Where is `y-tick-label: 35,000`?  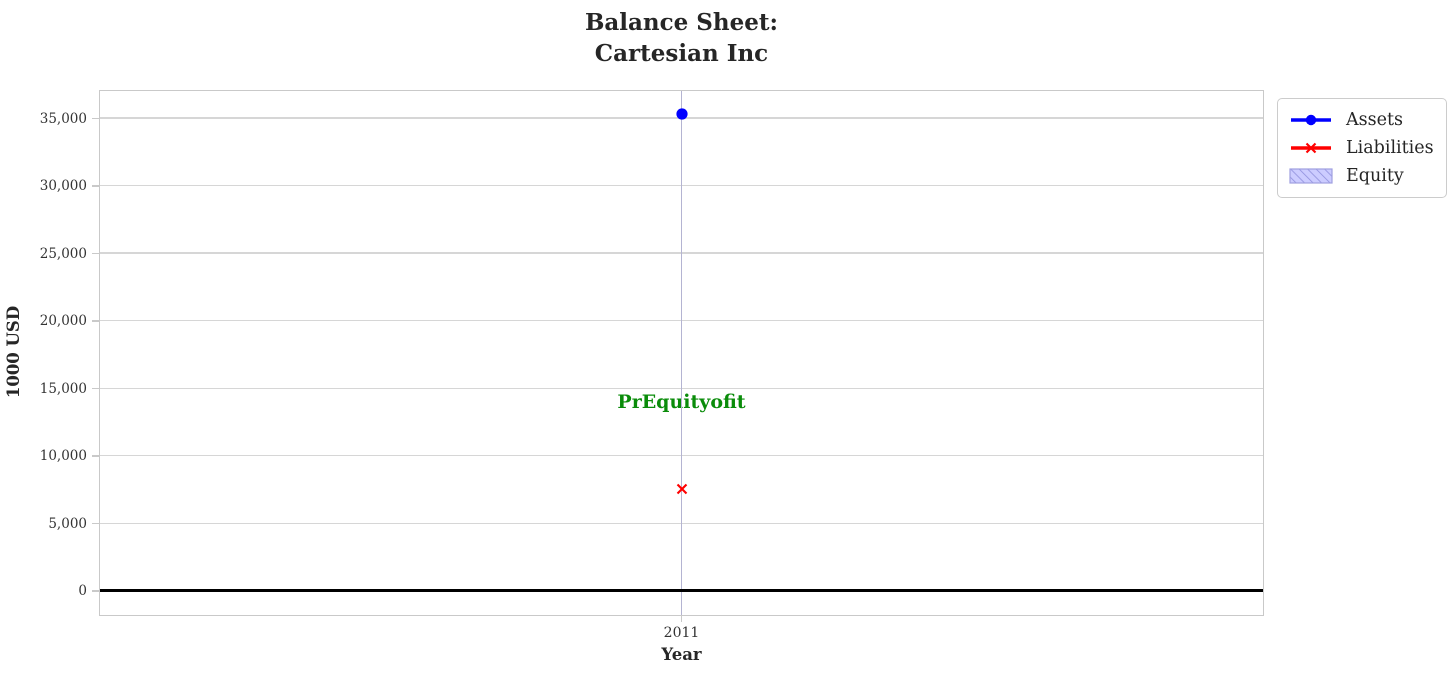 y-tick-label: 35,000 is located at coordinates (63, 118).